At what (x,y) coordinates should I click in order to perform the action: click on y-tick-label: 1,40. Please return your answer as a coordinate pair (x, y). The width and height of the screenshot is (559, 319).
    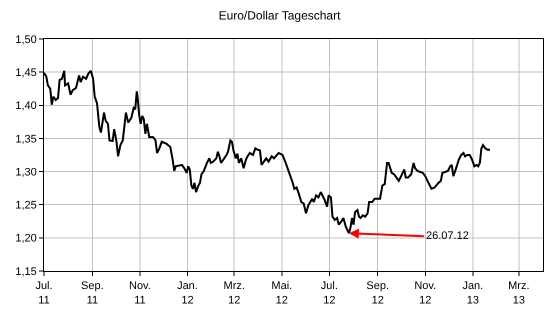
    Looking at the image, I should click on (26, 106).